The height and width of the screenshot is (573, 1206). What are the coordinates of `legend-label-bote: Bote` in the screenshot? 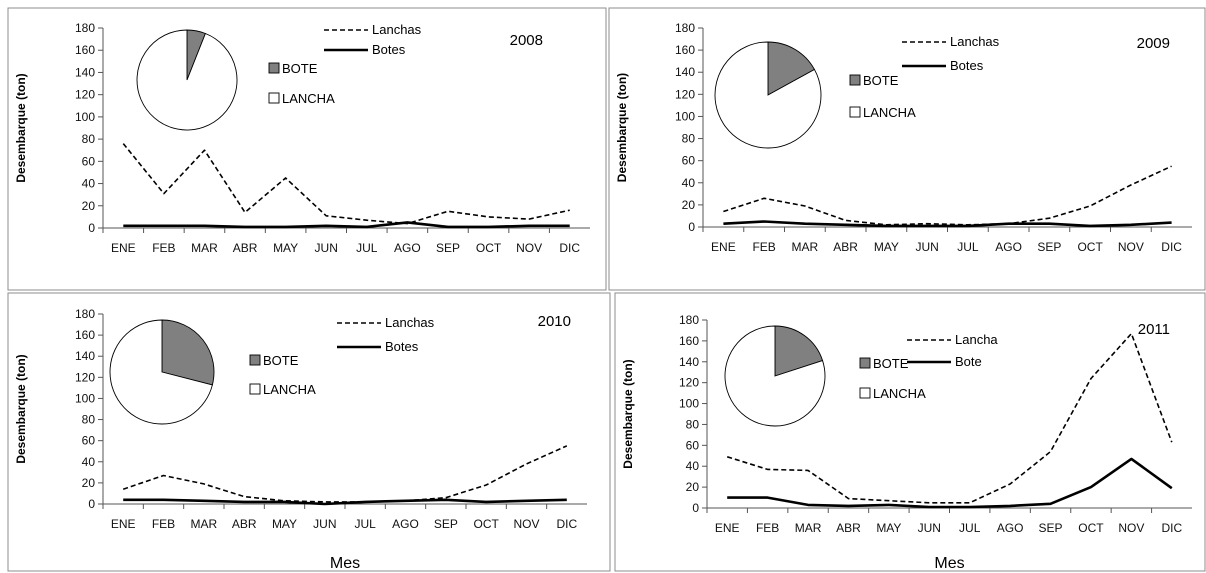 It's located at (968, 361).